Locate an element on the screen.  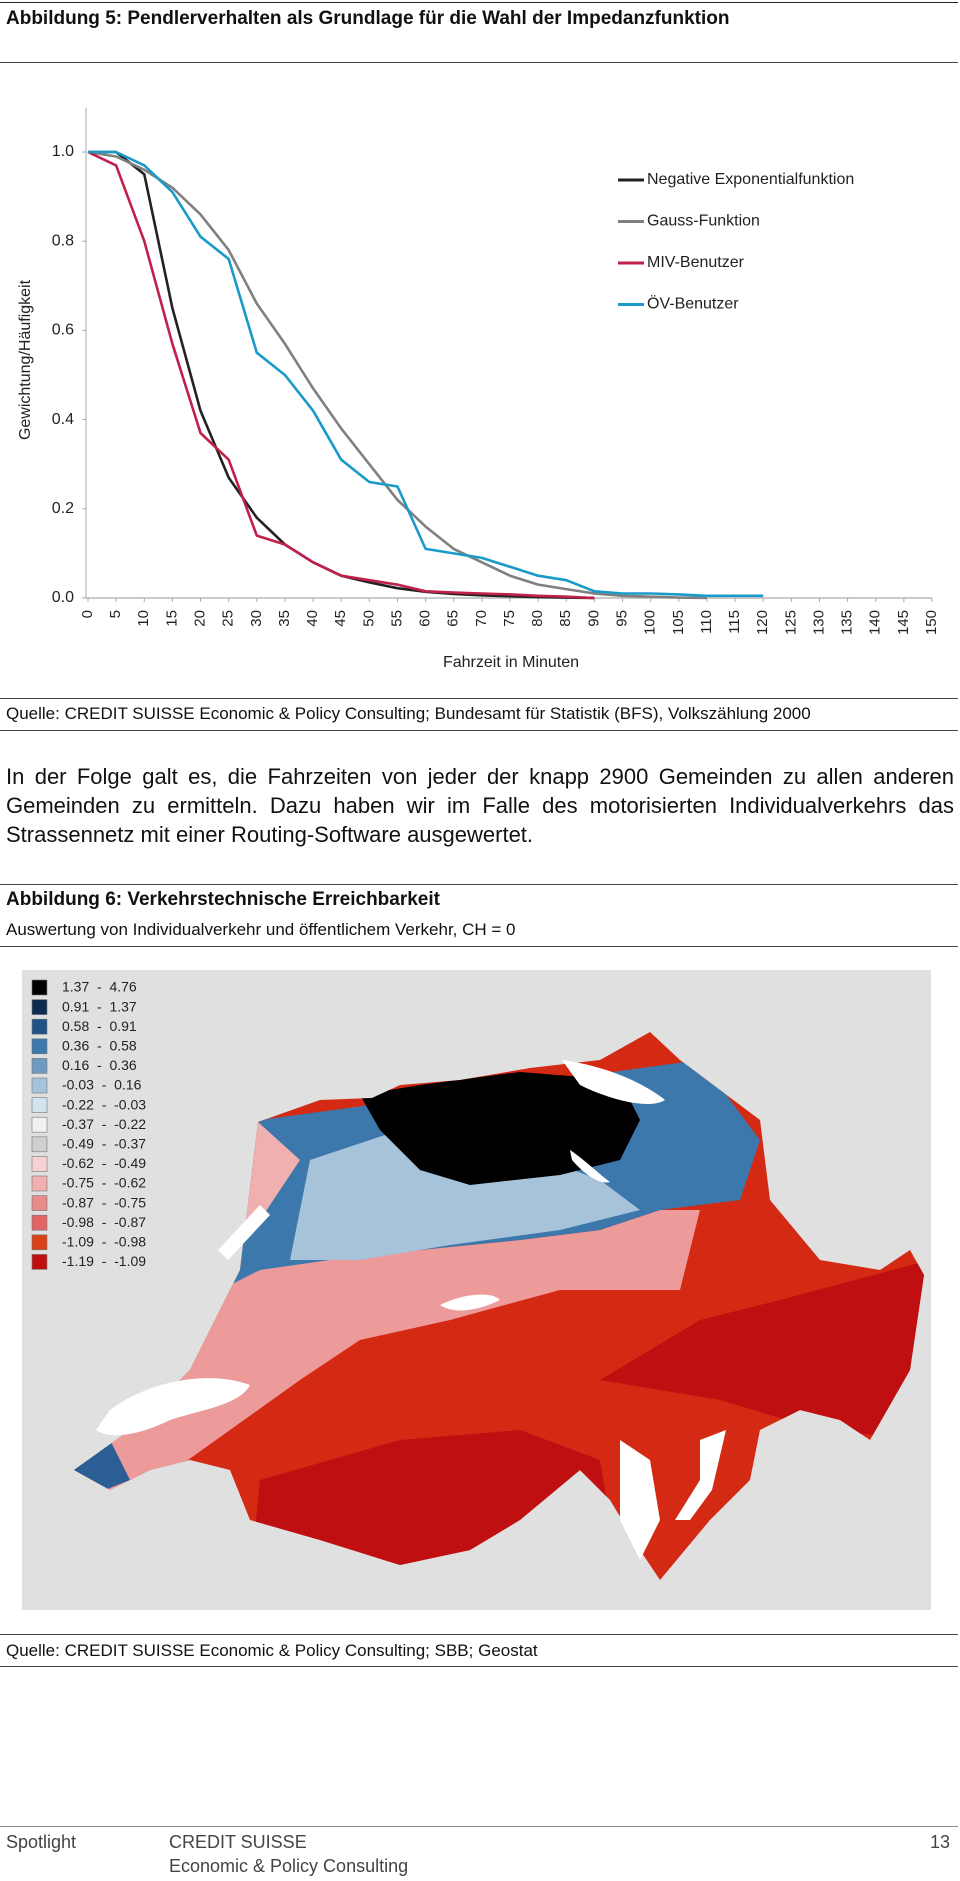
legend-label: -0.37 - -0.22 is located at coordinates (104, 1124).